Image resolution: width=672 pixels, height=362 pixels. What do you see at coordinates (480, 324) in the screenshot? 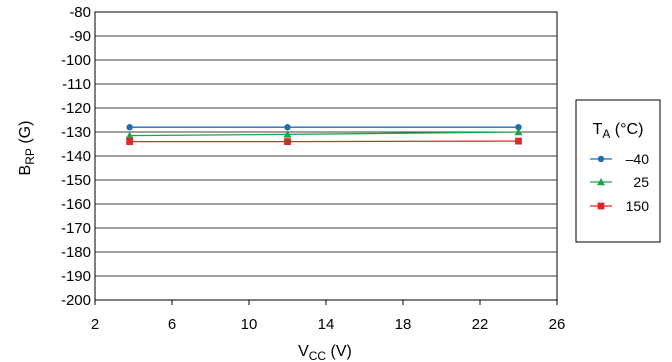
I see `x-tick-label: 22` at bounding box center [480, 324].